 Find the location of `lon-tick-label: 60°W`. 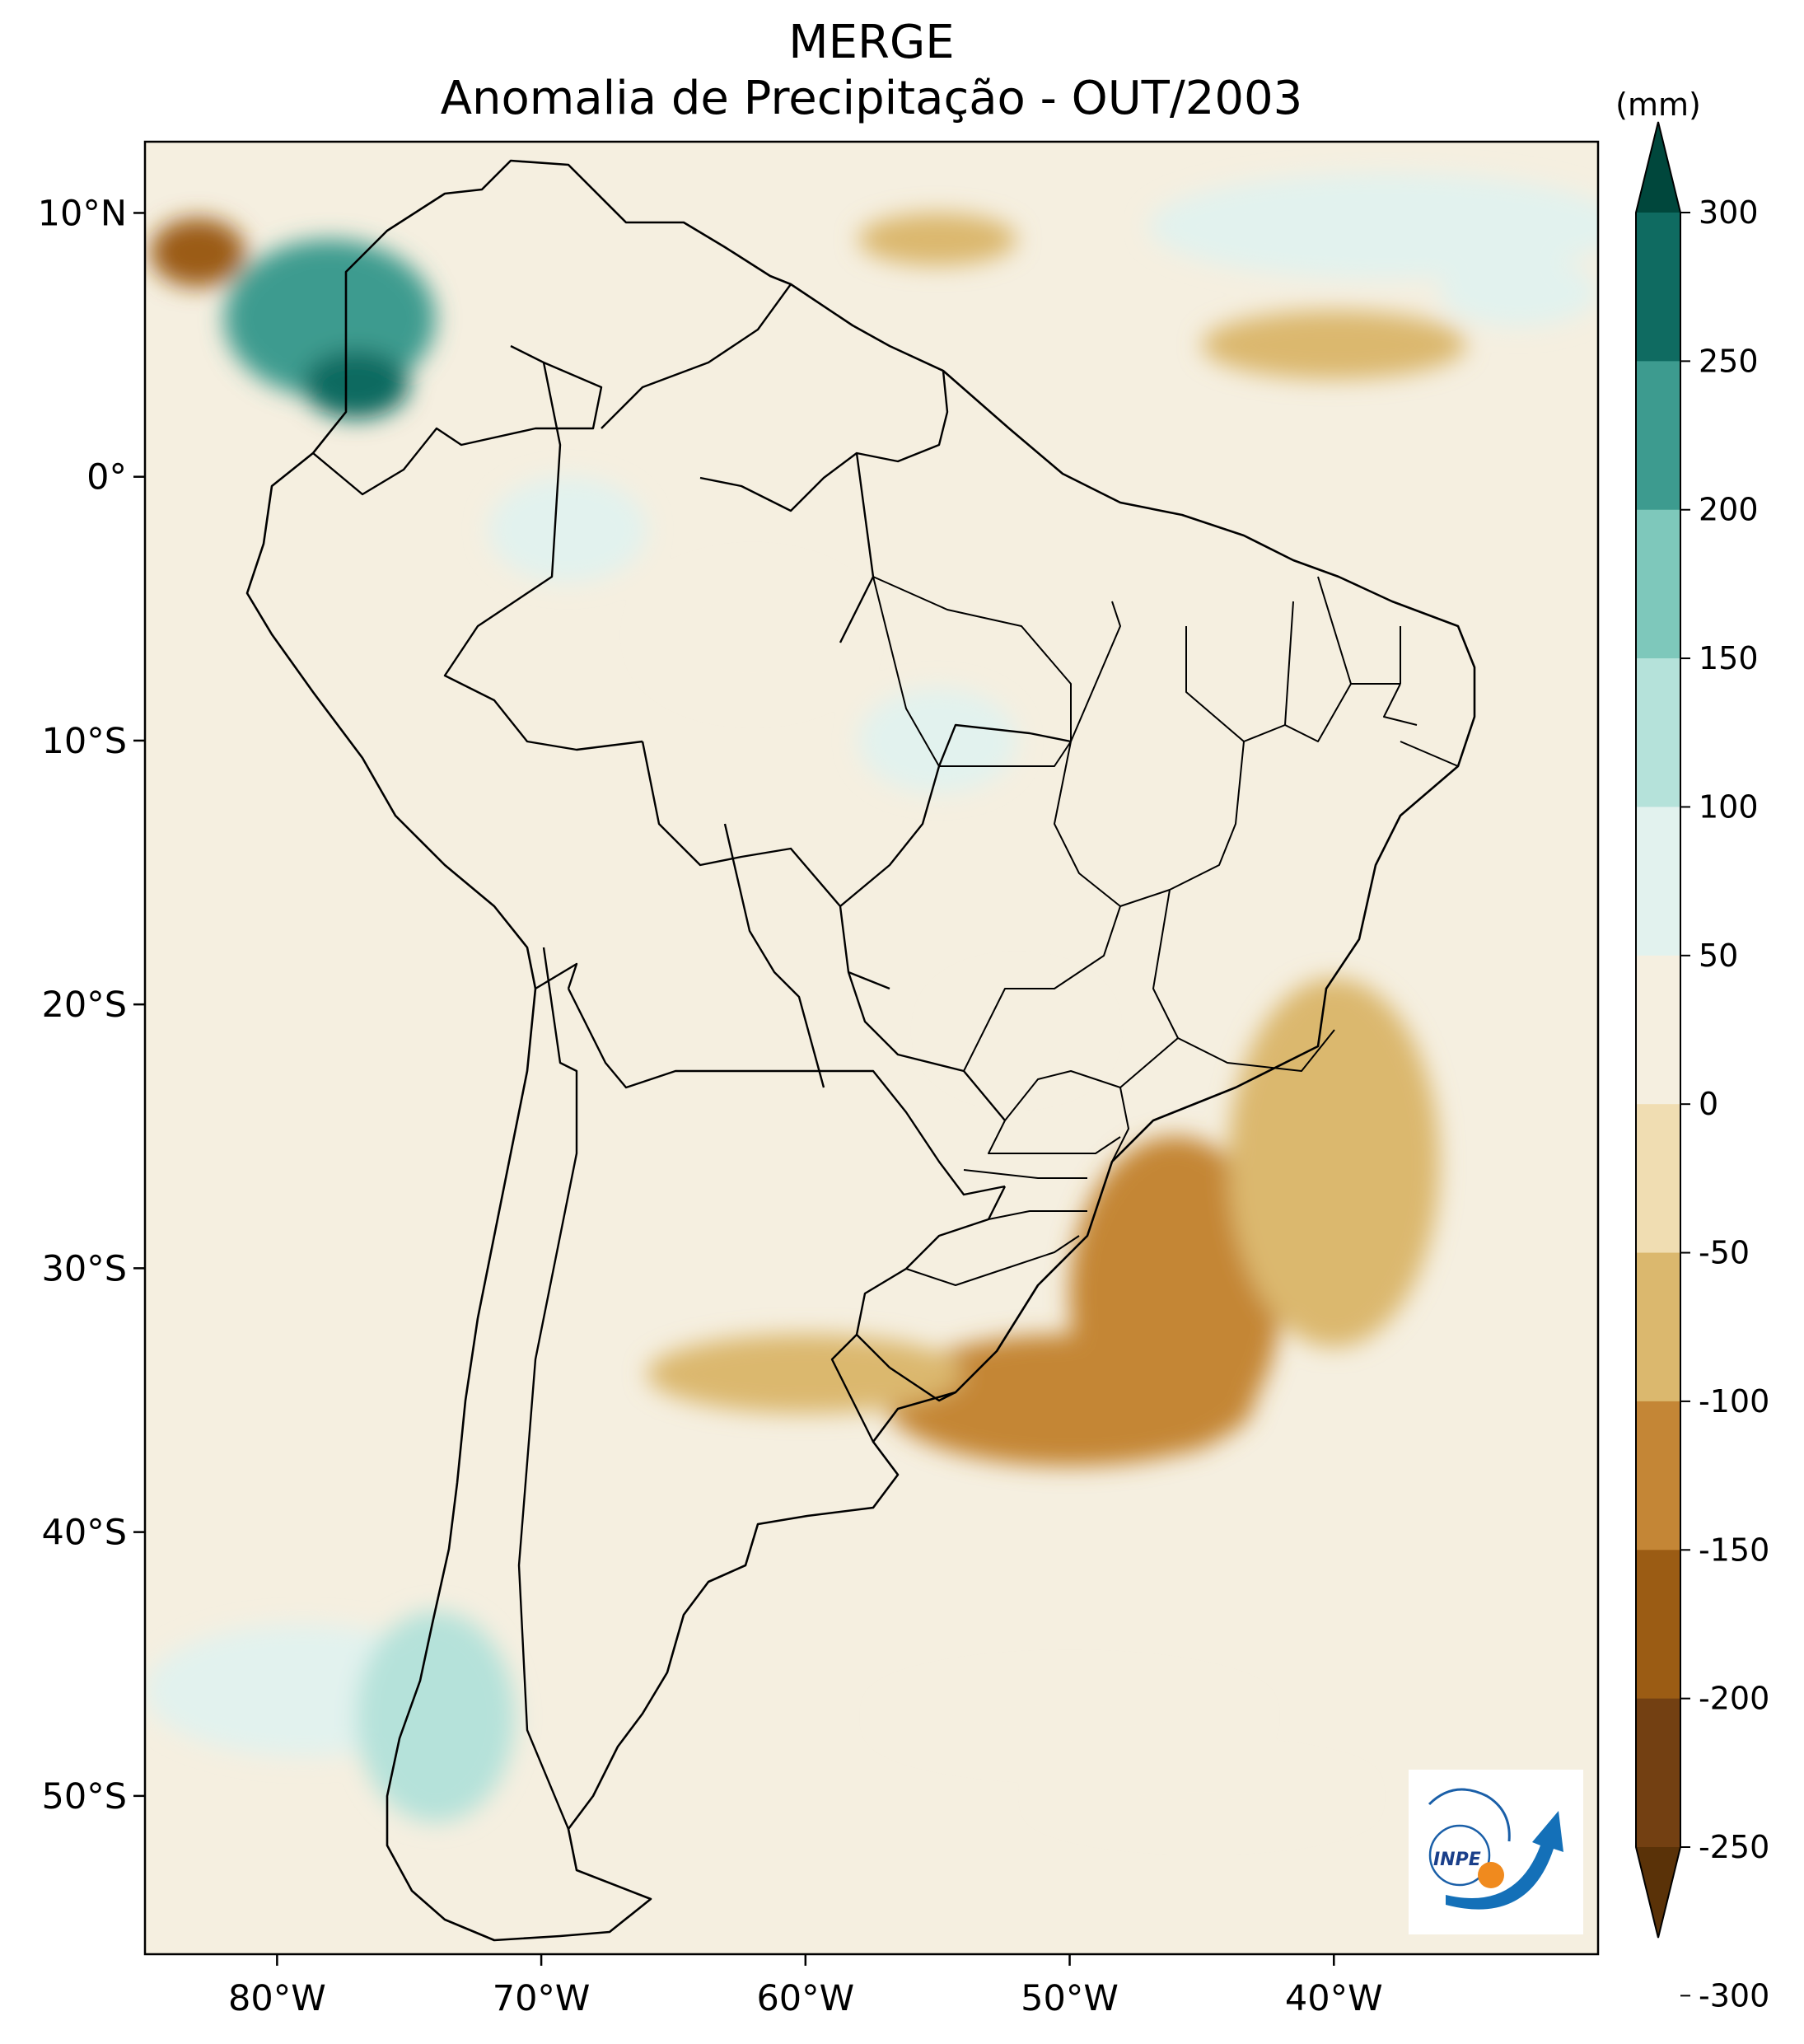

lon-tick-label: 60°W is located at coordinates (805, 1998).